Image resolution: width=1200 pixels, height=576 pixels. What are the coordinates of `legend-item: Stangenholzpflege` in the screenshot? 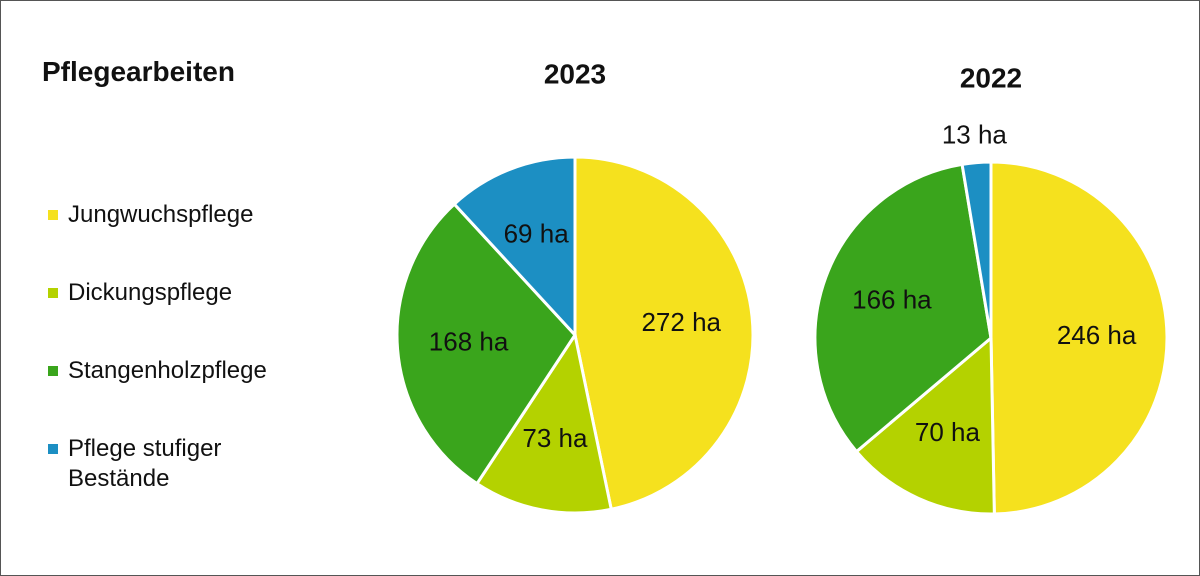 It's located at (193, 371).